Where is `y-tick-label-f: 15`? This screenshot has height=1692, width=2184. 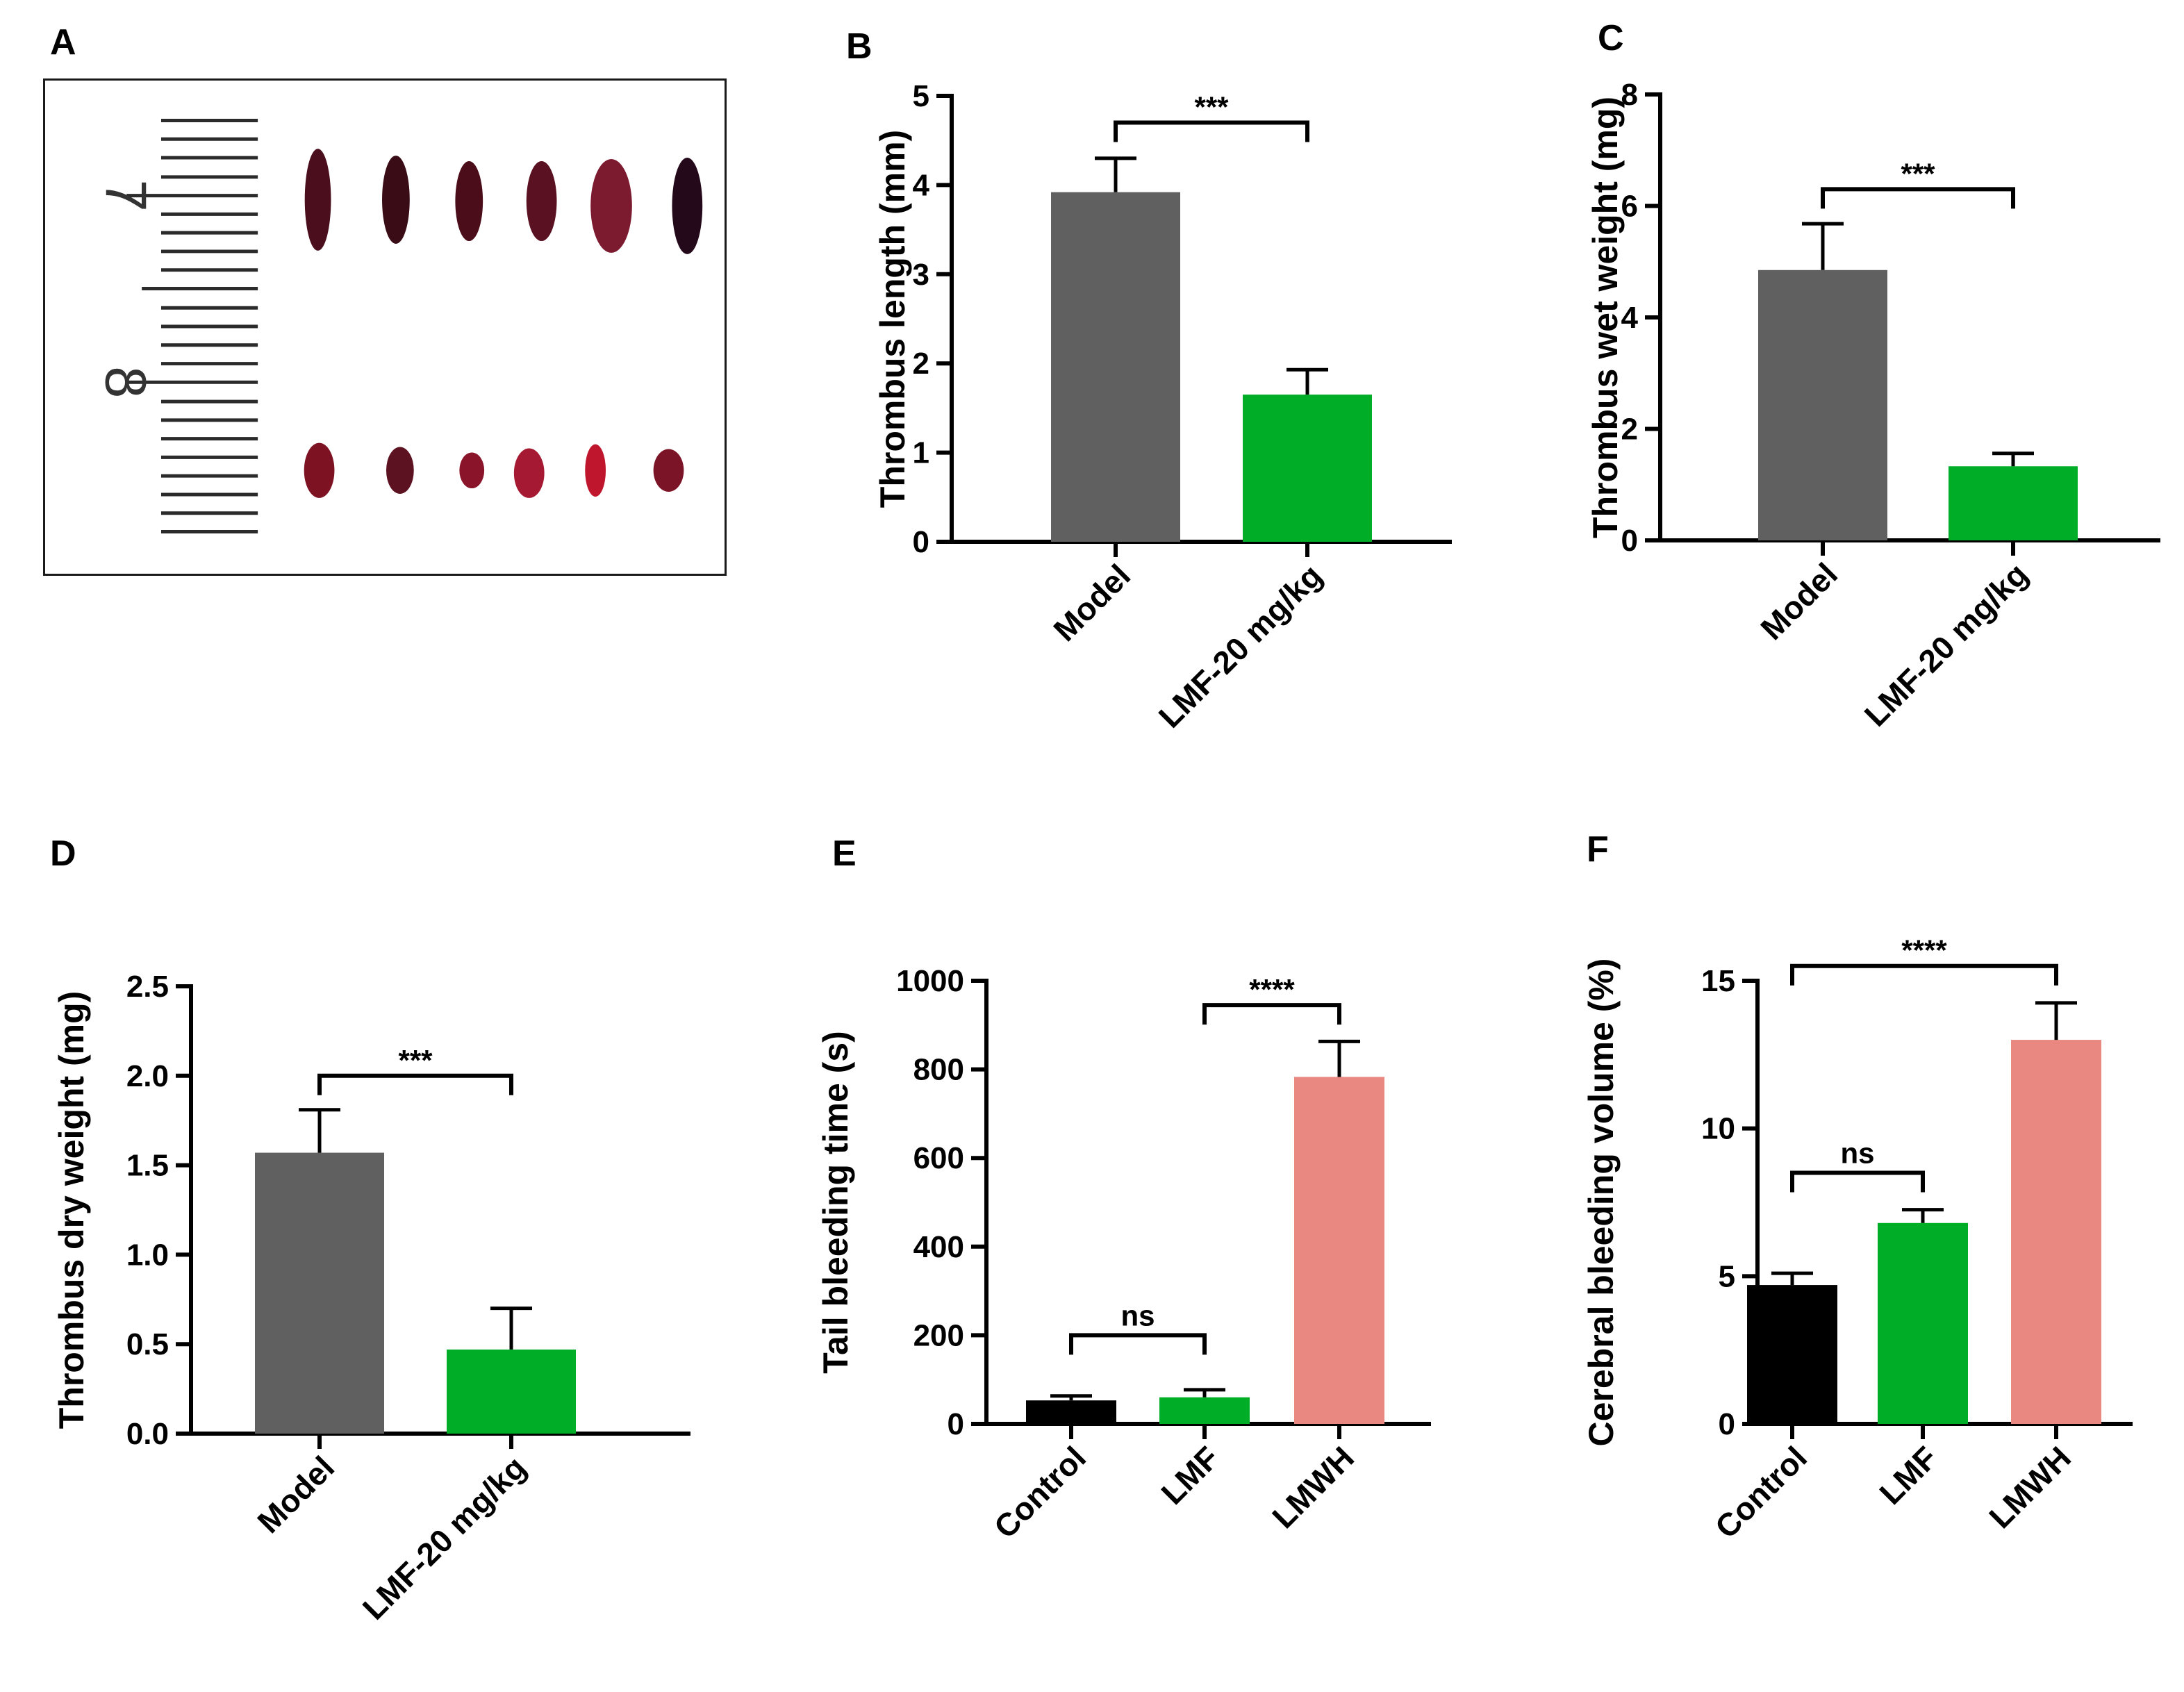
y-tick-label-f: 15 is located at coordinates (1718, 981).